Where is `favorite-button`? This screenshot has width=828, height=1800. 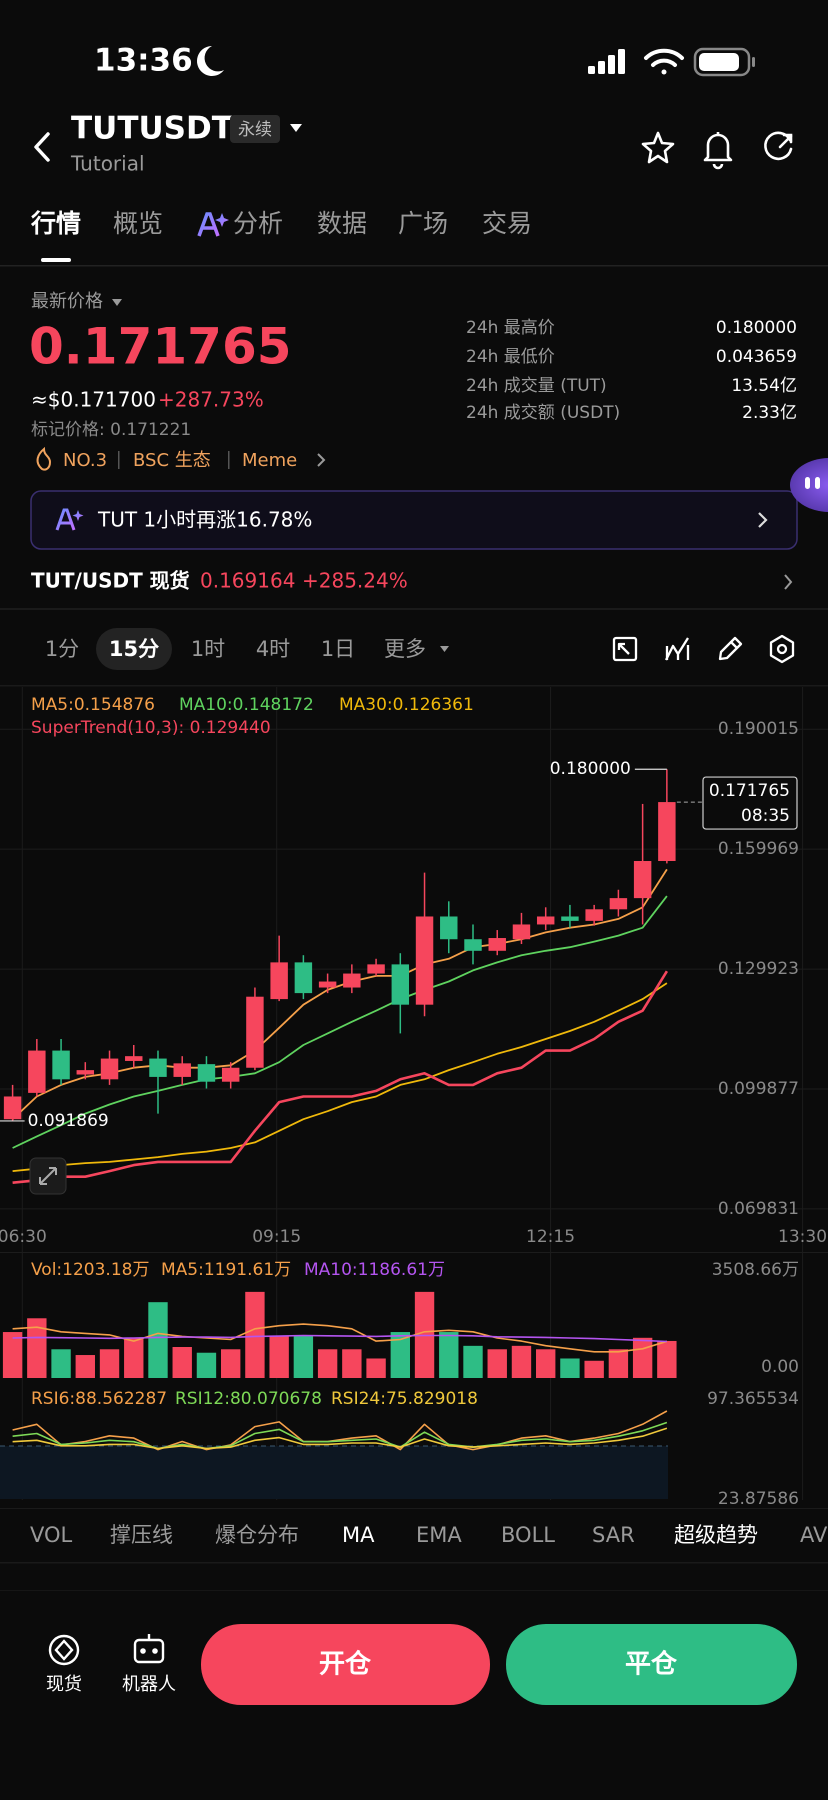 favorite-button is located at coordinates (658, 147).